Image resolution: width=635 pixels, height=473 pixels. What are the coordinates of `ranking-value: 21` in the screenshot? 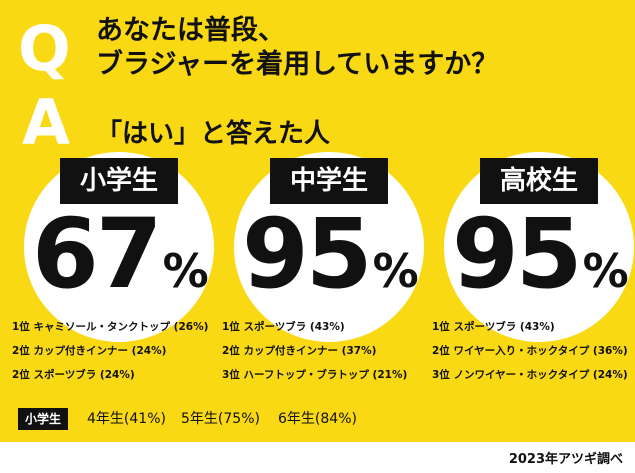 It's located at (384, 375).